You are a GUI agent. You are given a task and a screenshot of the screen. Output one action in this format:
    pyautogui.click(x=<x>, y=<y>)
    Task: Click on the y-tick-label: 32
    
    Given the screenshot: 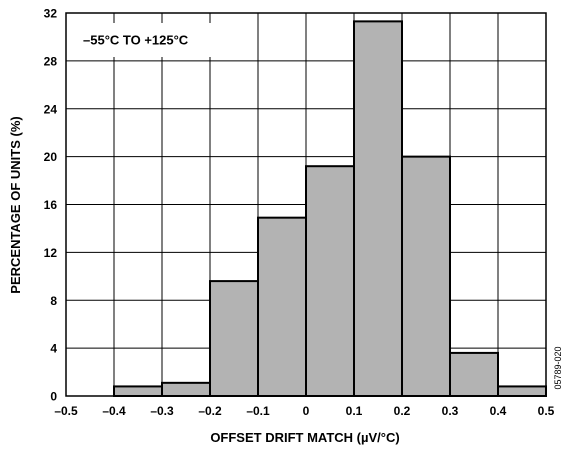 What is the action you would take?
    pyautogui.click(x=51, y=14)
    